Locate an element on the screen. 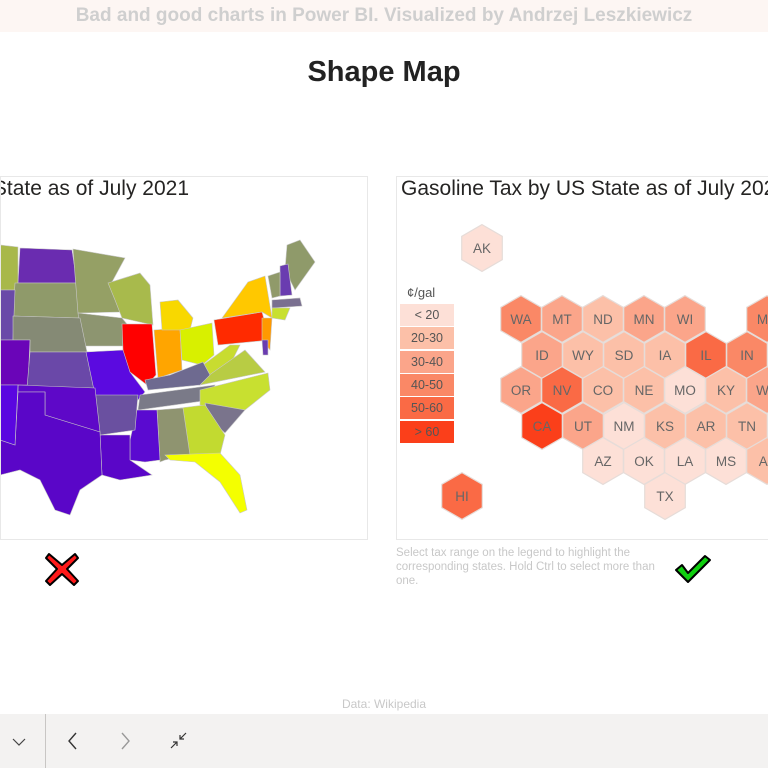  state-shape-fl is located at coordinates (206, 483).